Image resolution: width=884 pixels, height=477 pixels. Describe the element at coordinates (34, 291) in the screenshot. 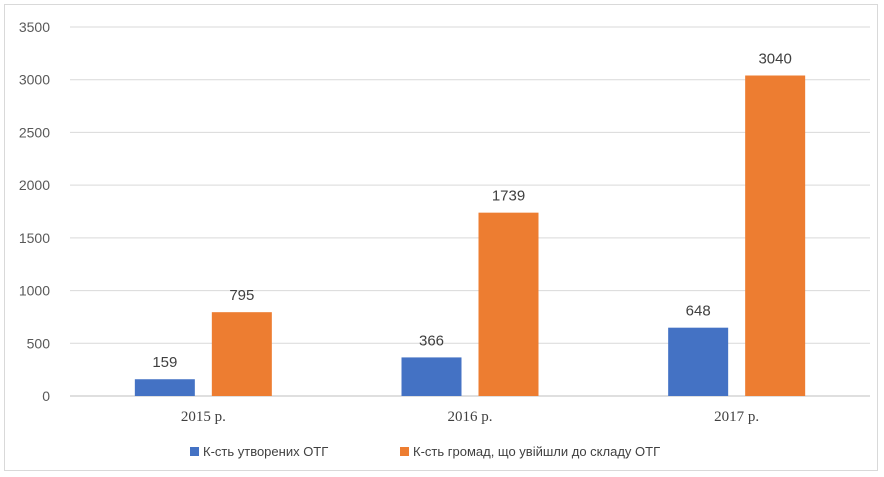

I see `y-tick-label: 1000` at that location.